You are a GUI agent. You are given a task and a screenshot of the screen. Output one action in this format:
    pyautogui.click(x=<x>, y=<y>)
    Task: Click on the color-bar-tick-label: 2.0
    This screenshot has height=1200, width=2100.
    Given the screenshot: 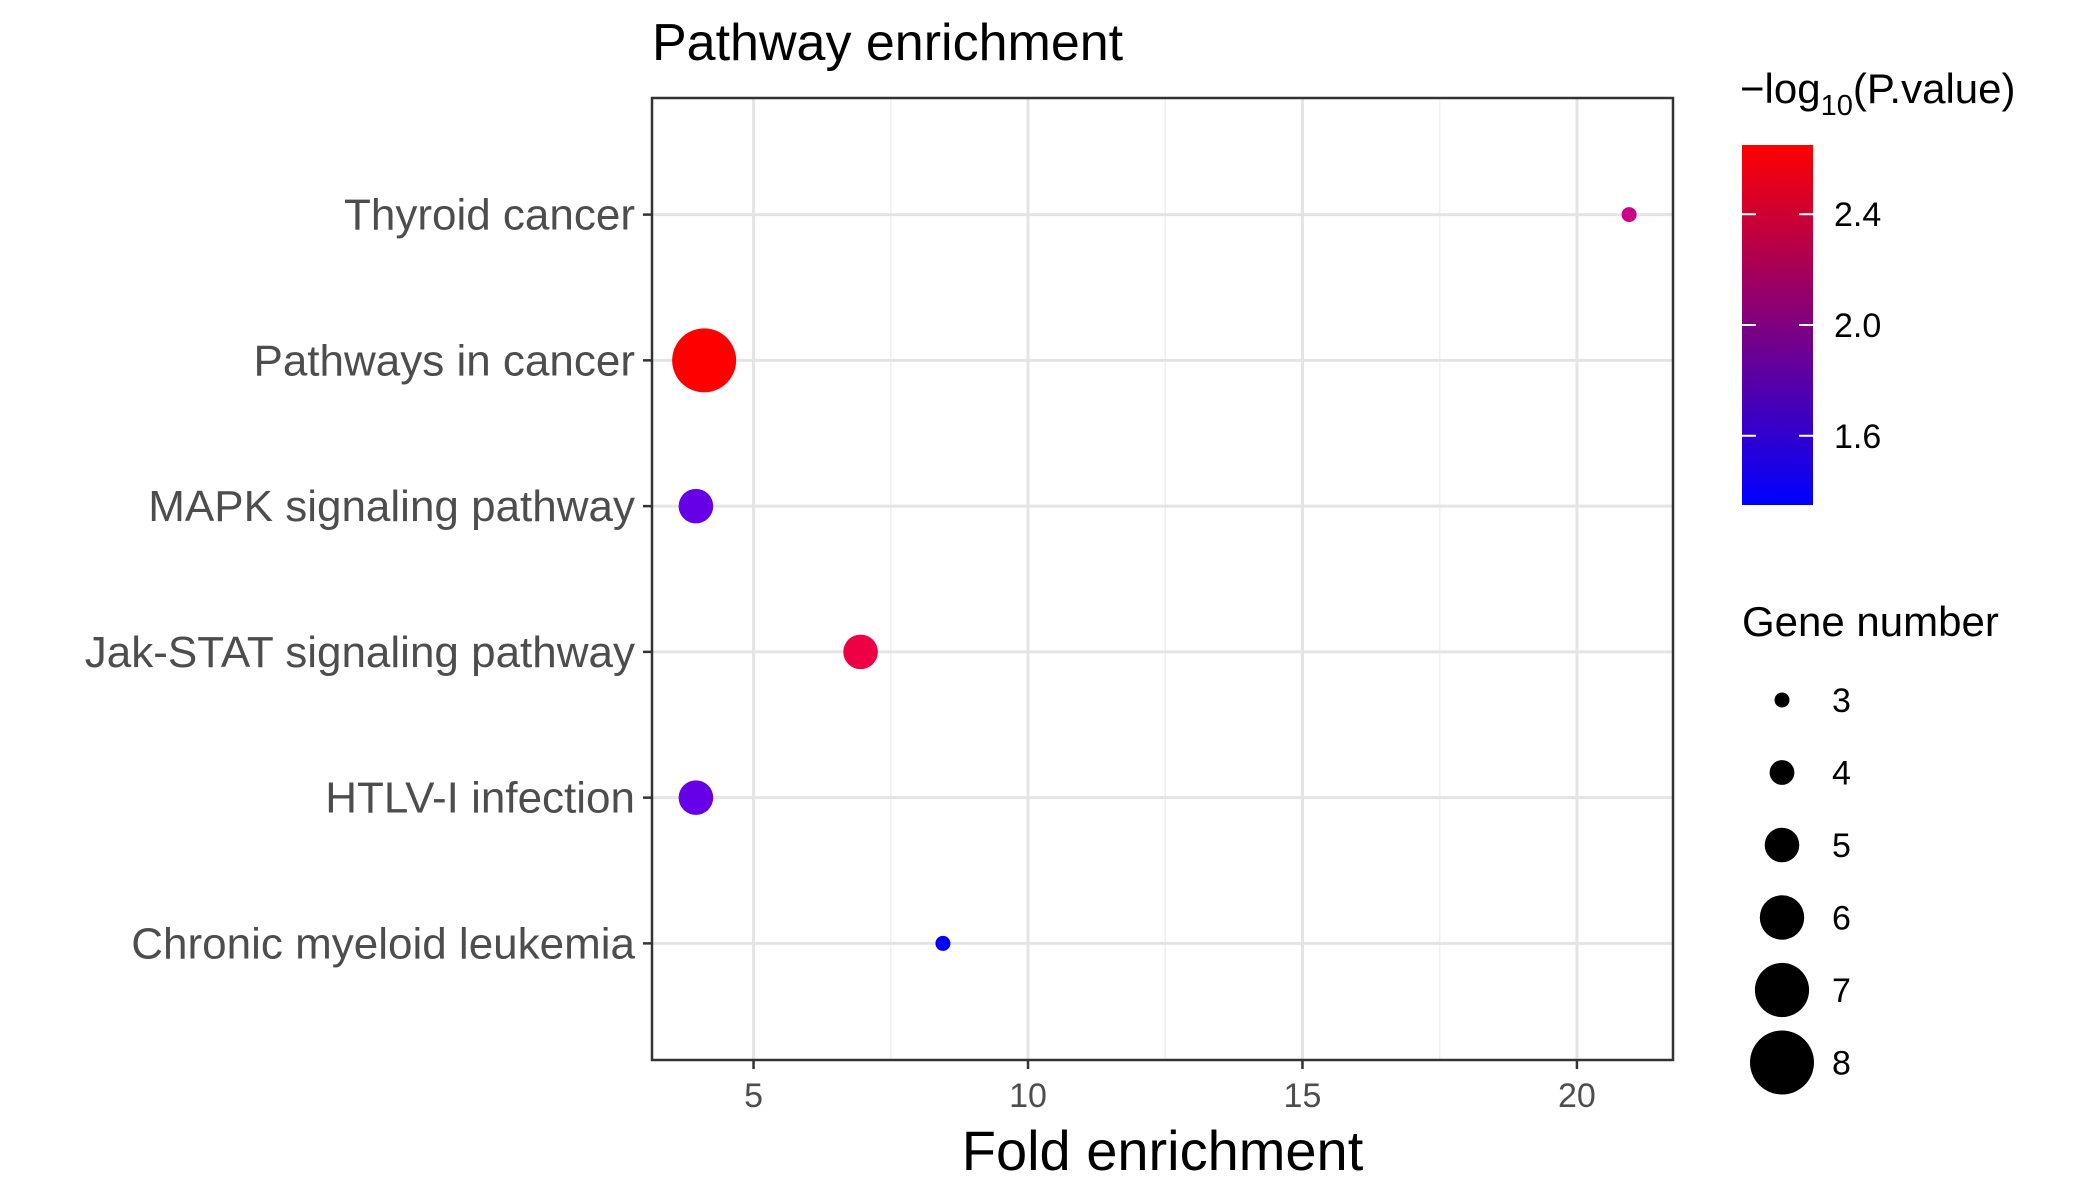 What is the action you would take?
    pyautogui.click(x=1857, y=326)
    